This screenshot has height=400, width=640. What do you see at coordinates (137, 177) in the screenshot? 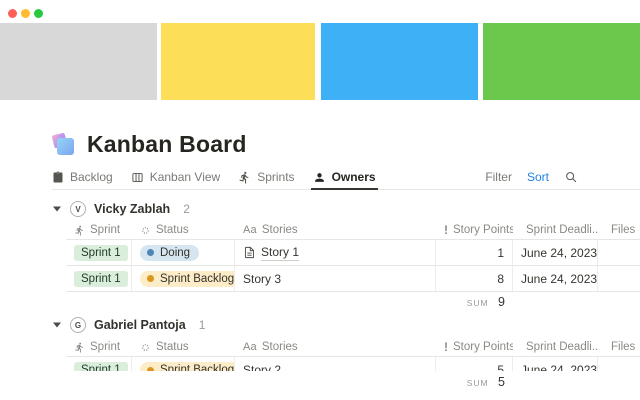
I see `board-columns-icon` at bounding box center [137, 177].